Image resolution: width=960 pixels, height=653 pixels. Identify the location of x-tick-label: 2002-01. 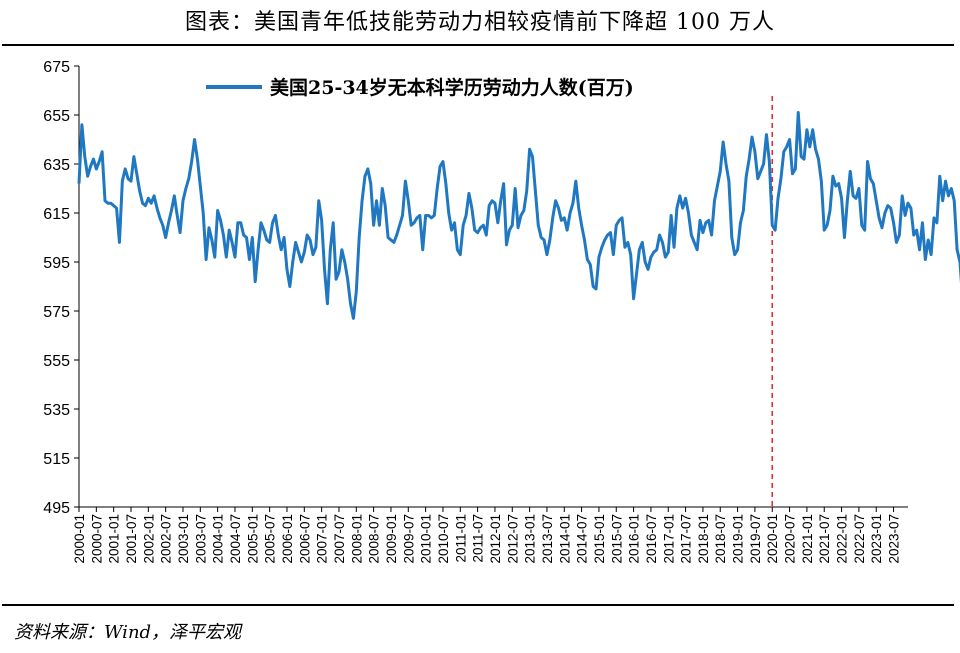
(148, 539).